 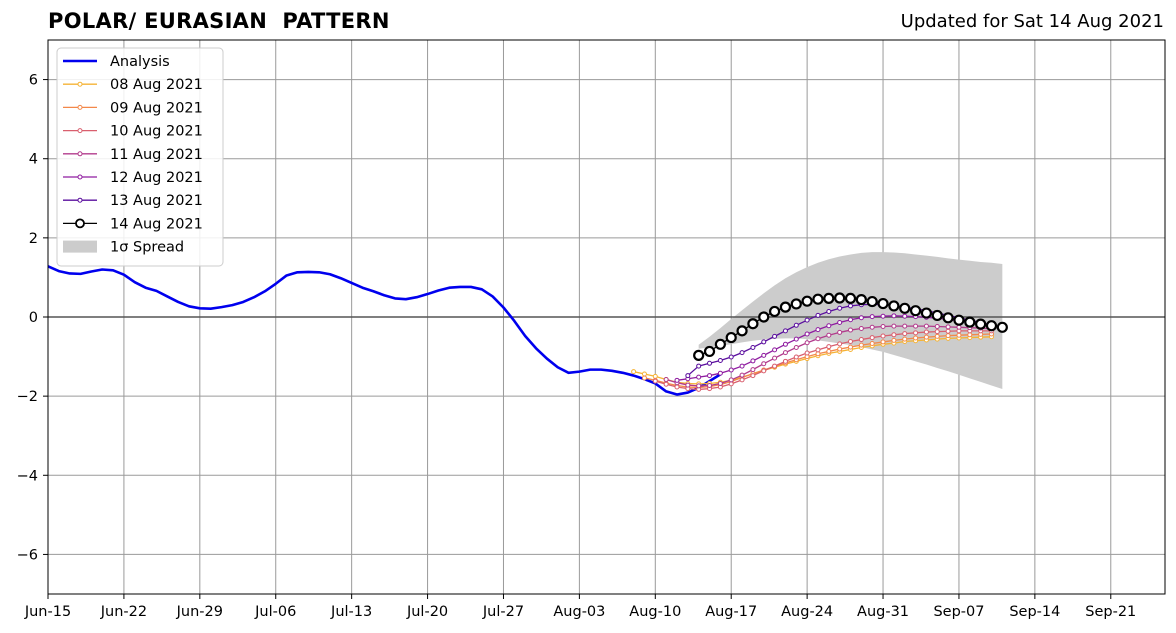 What do you see at coordinates (27, 476) in the screenshot?
I see `y-tick-label: −4` at bounding box center [27, 476].